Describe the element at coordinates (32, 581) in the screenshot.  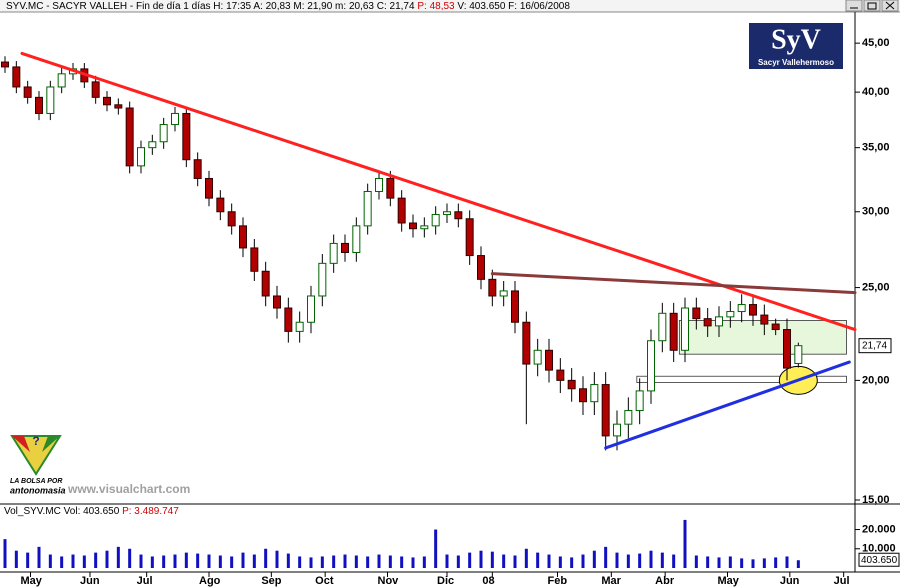
I see `x-tick-label: May` at that location.